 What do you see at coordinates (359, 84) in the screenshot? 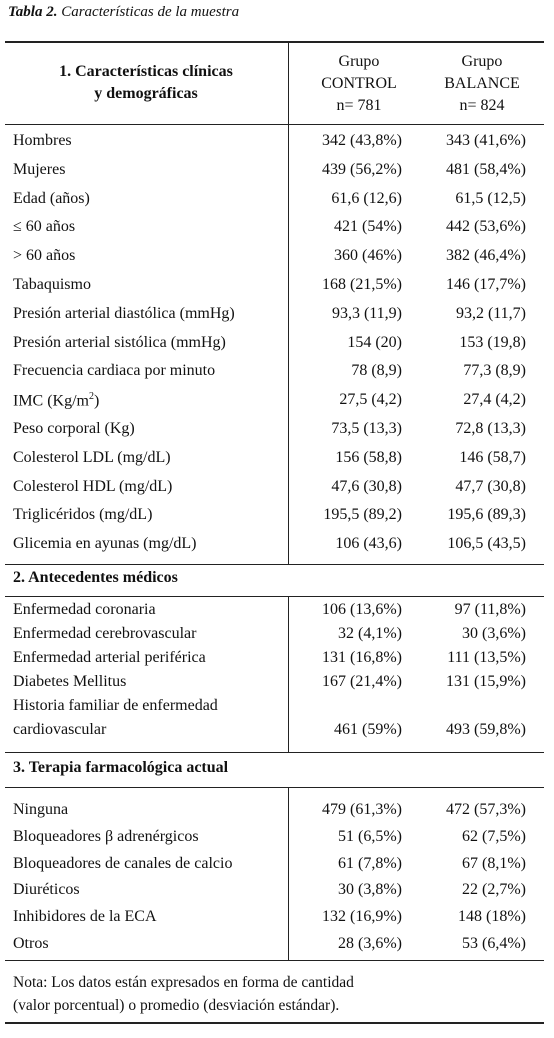
I see `header-control-group: Grupo CONTROL n= 781` at bounding box center [359, 84].